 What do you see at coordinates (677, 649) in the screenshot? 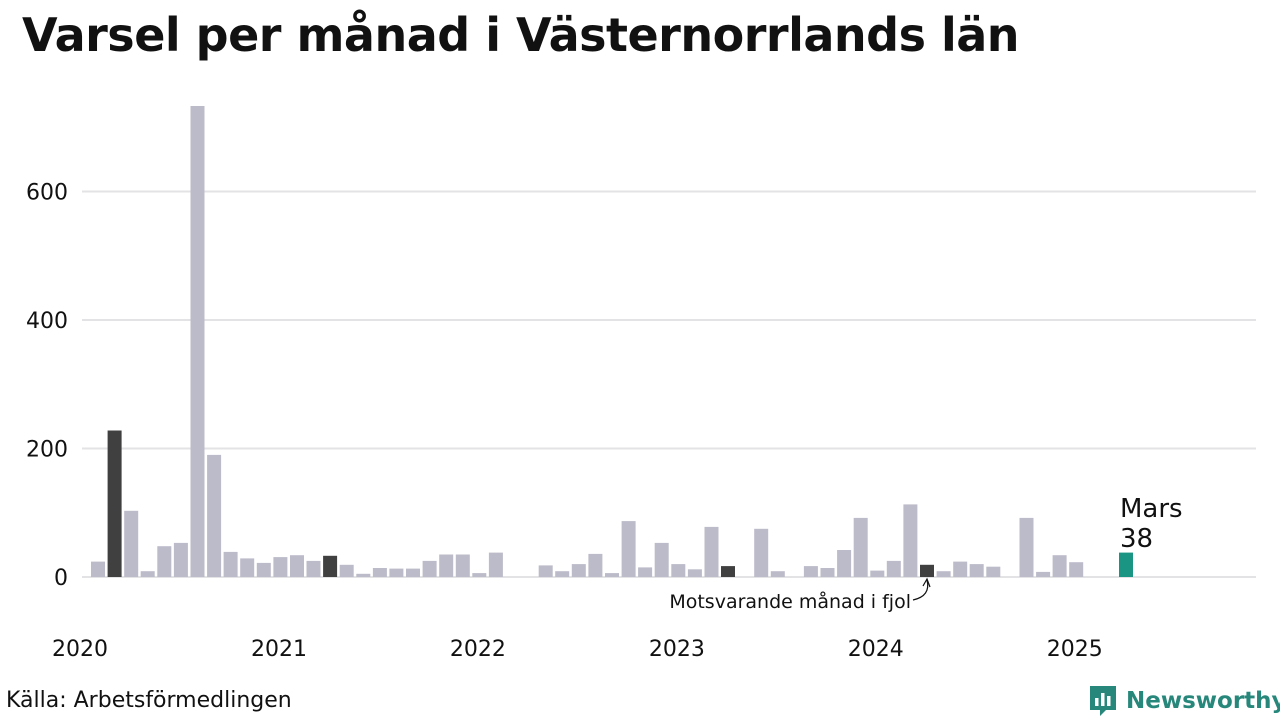
I see `x-tick-label: 2023` at bounding box center [677, 649].